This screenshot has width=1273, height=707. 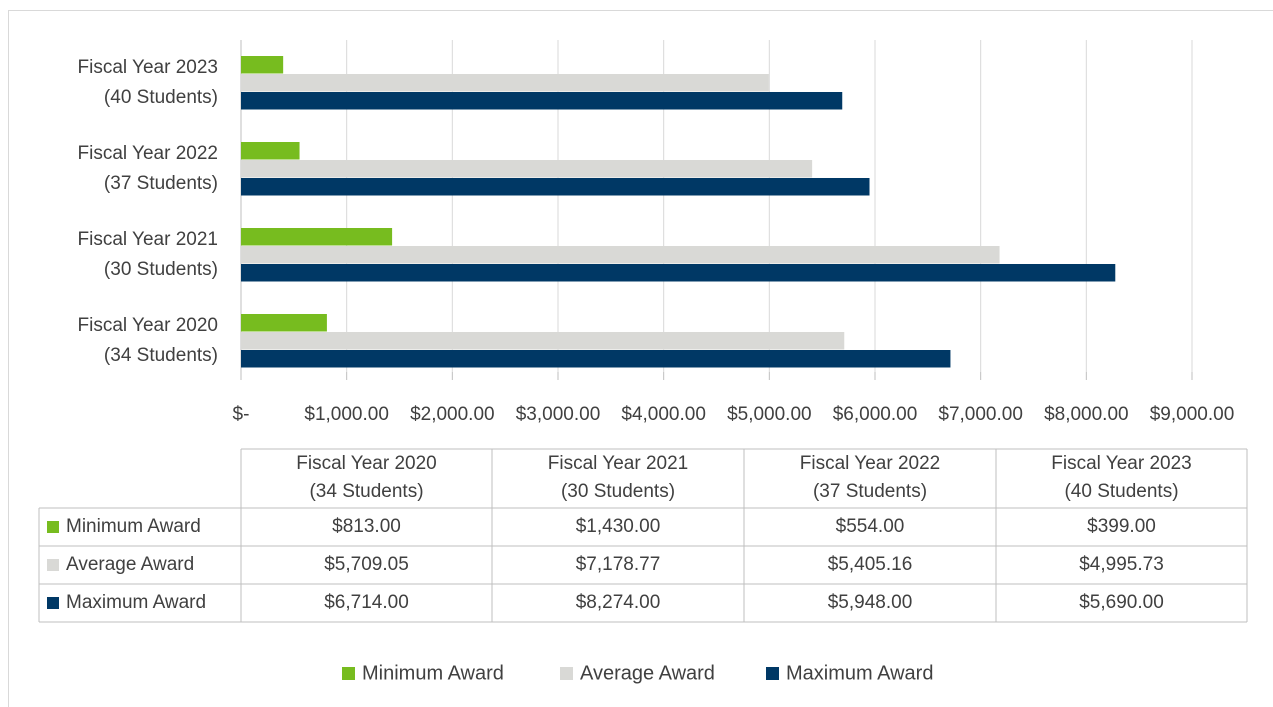 I want to click on table-header: (37 Students), so click(x=870, y=491).